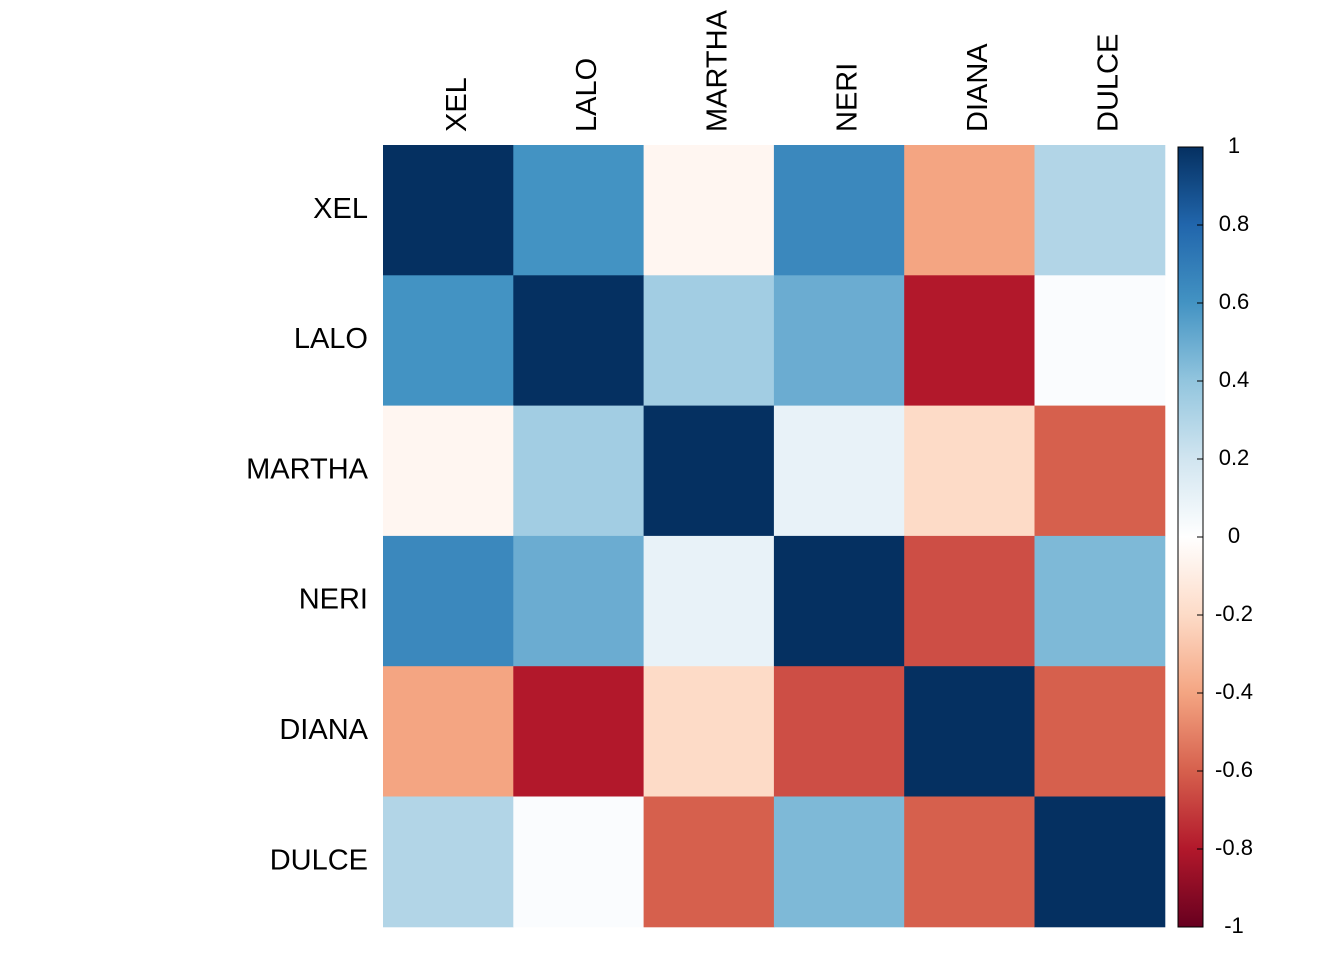 This screenshot has width=1344, height=960. I want to click on column-label: MARTHA, so click(717, 70).